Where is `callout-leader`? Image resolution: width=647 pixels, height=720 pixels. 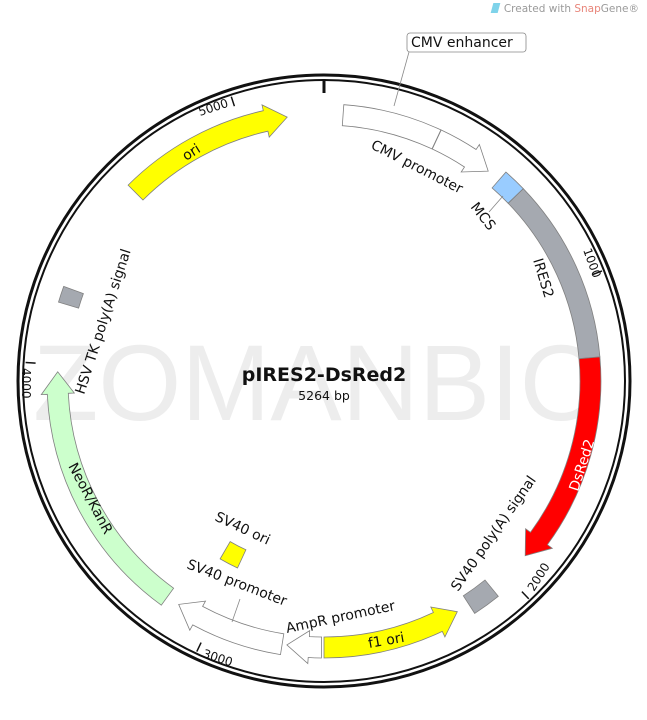
callout-leader is located at coordinates (401, 79).